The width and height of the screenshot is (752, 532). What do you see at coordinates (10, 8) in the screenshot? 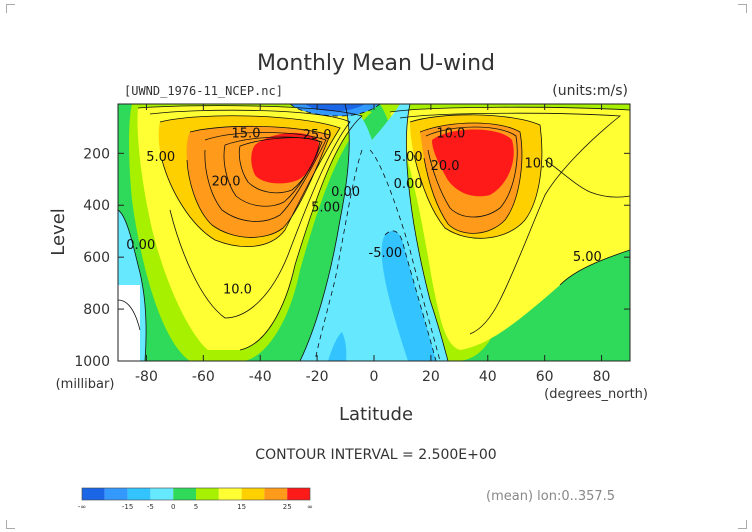
I see `crop-mark-top-left` at bounding box center [10, 8].